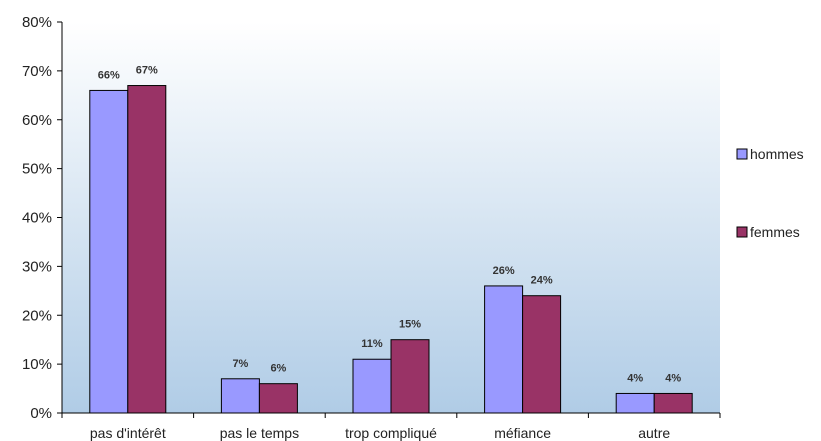 Image resolution: width=821 pixels, height=441 pixels. Describe the element at coordinates (372, 344) in the screenshot. I see `data-label: 11%` at that location.